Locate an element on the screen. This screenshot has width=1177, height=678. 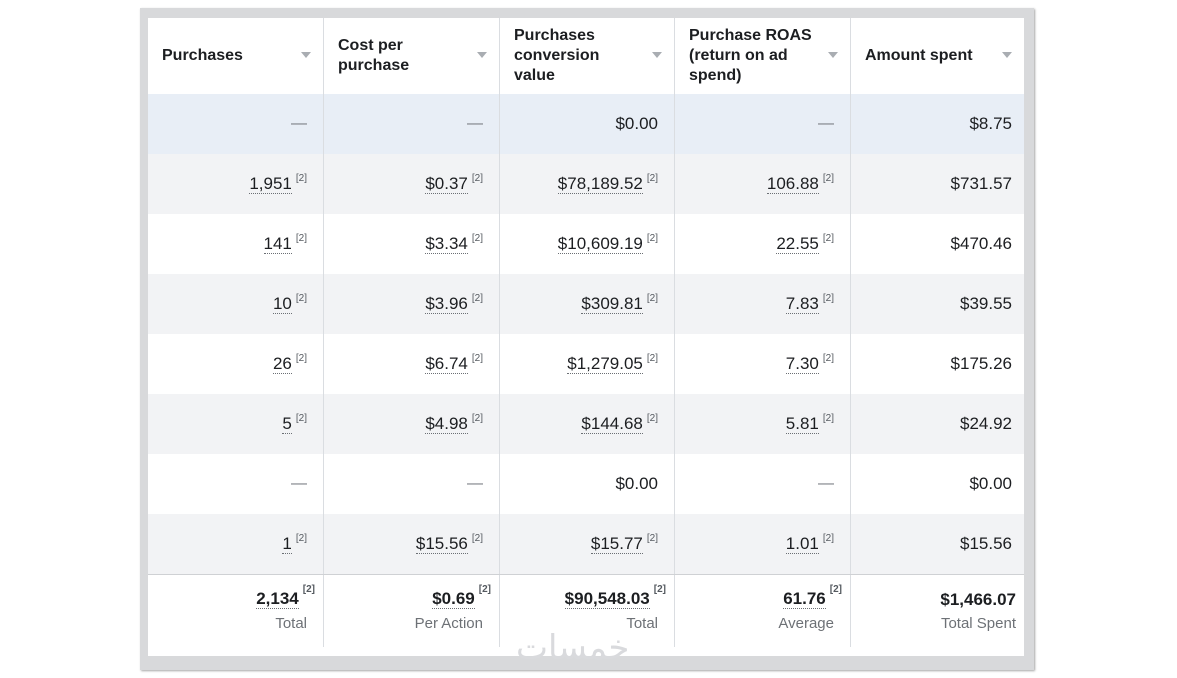
column-header-amount-spent: Amount spent is located at coordinates (937, 56).